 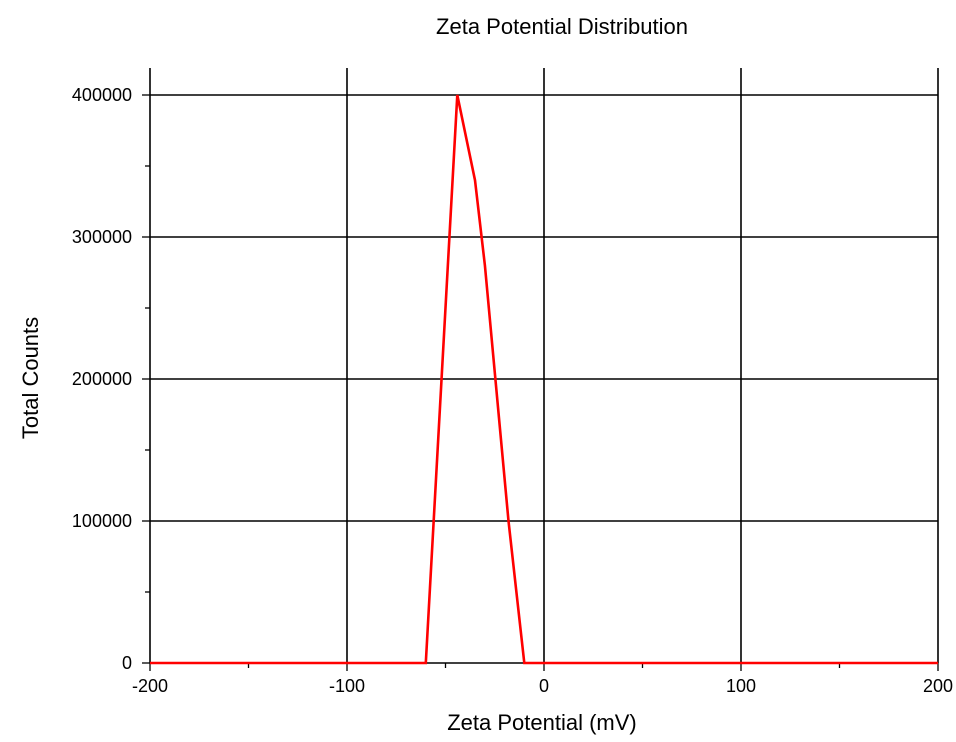 What do you see at coordinates (347, 686) in the screenshot?
I see `x-tick-label: -100` at bounding box center [347, 686].